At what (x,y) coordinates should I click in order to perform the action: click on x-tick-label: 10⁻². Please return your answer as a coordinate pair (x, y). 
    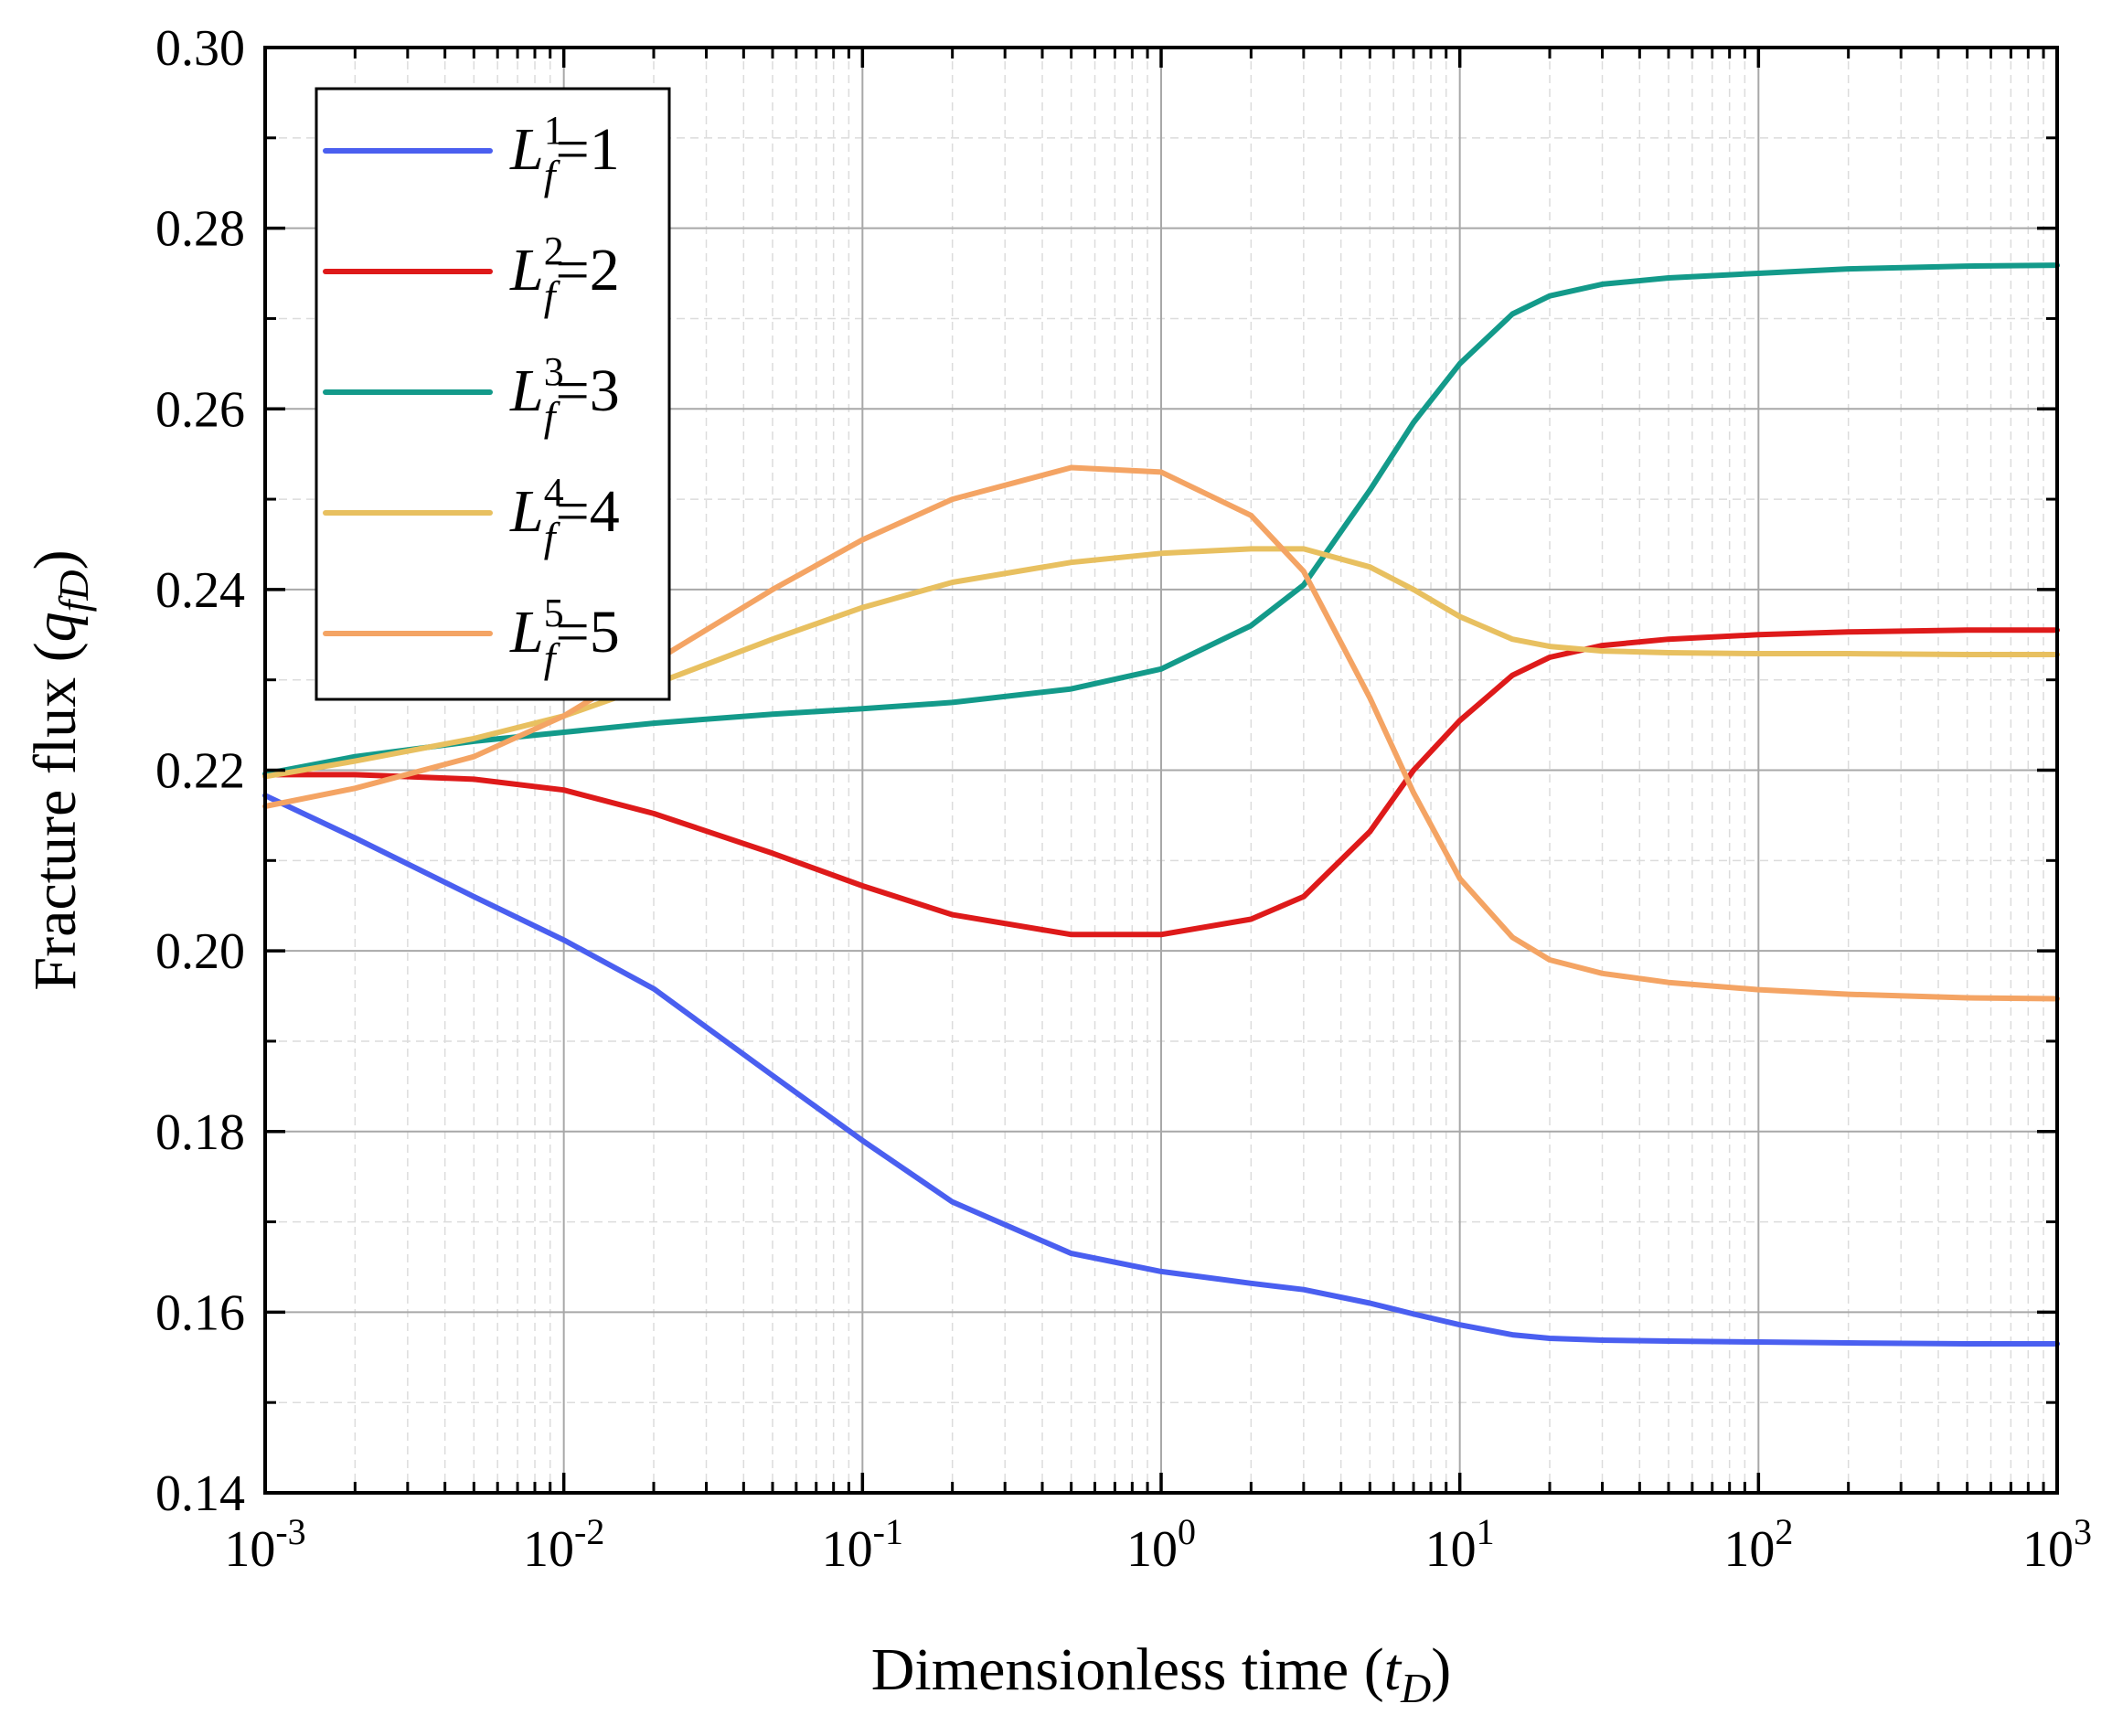
    Looking at the image, I should click on (563, 1544).